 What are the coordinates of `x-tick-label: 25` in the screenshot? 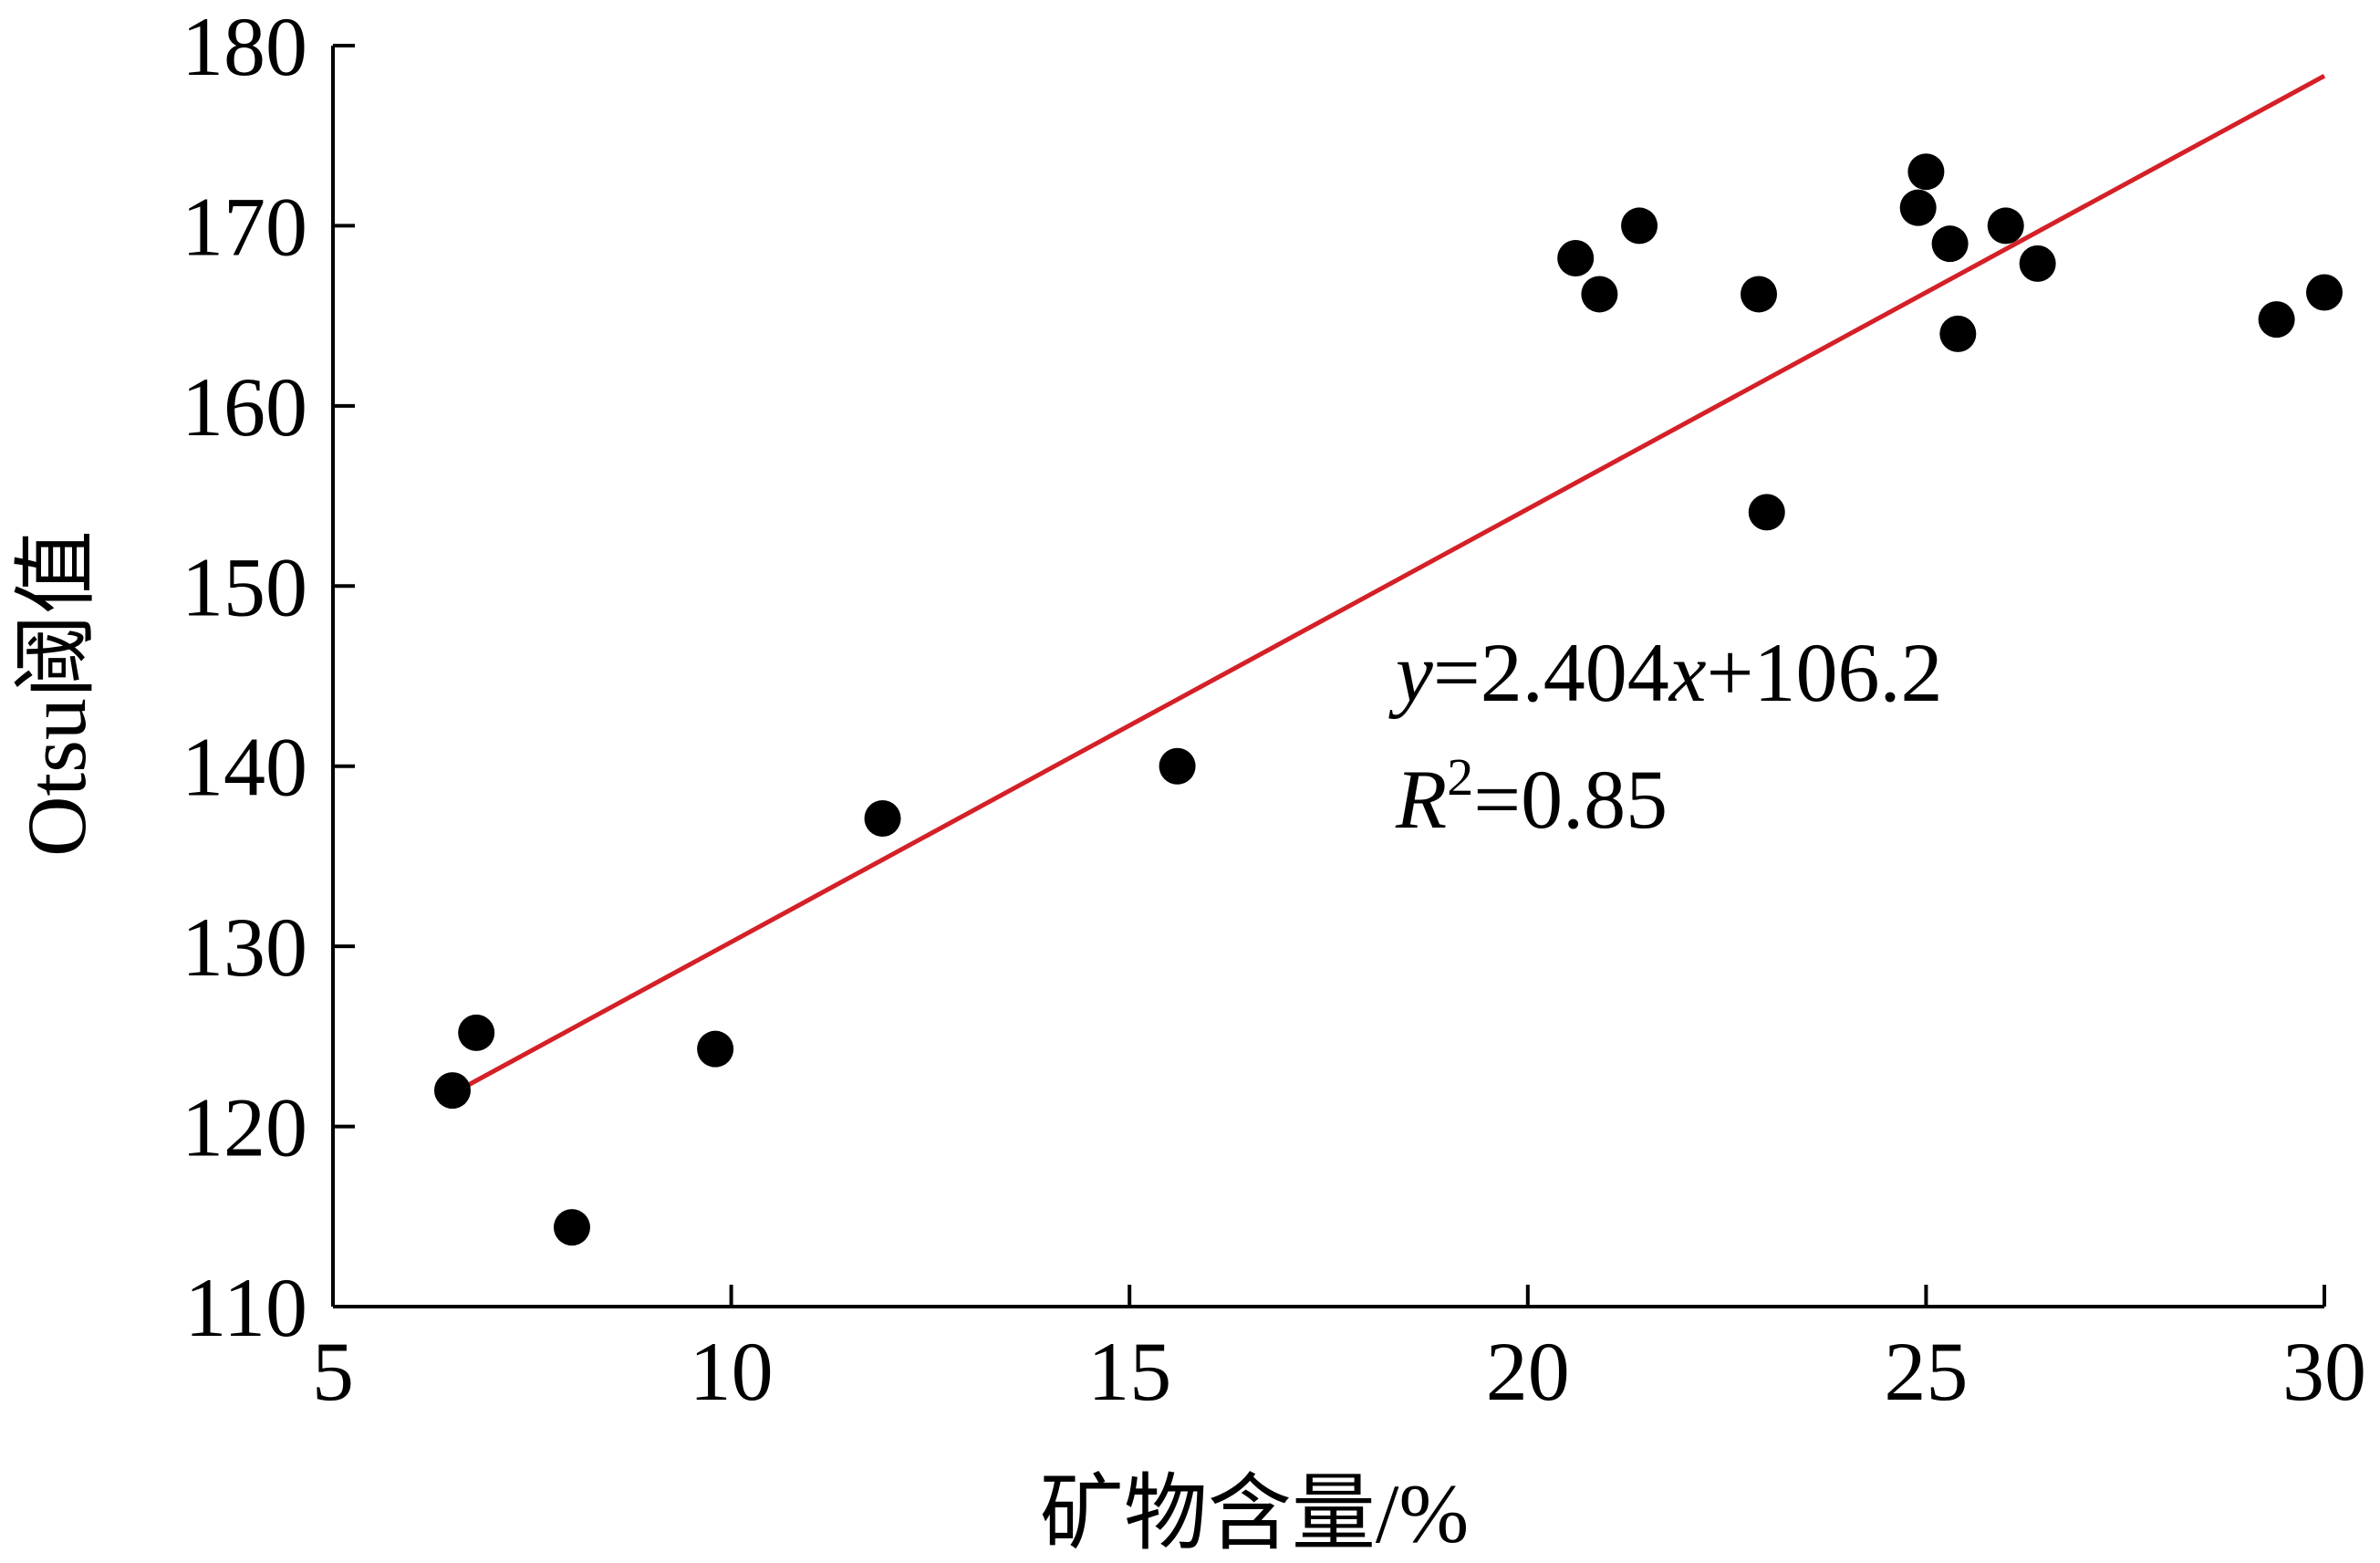 It's located at (1926, 1371).